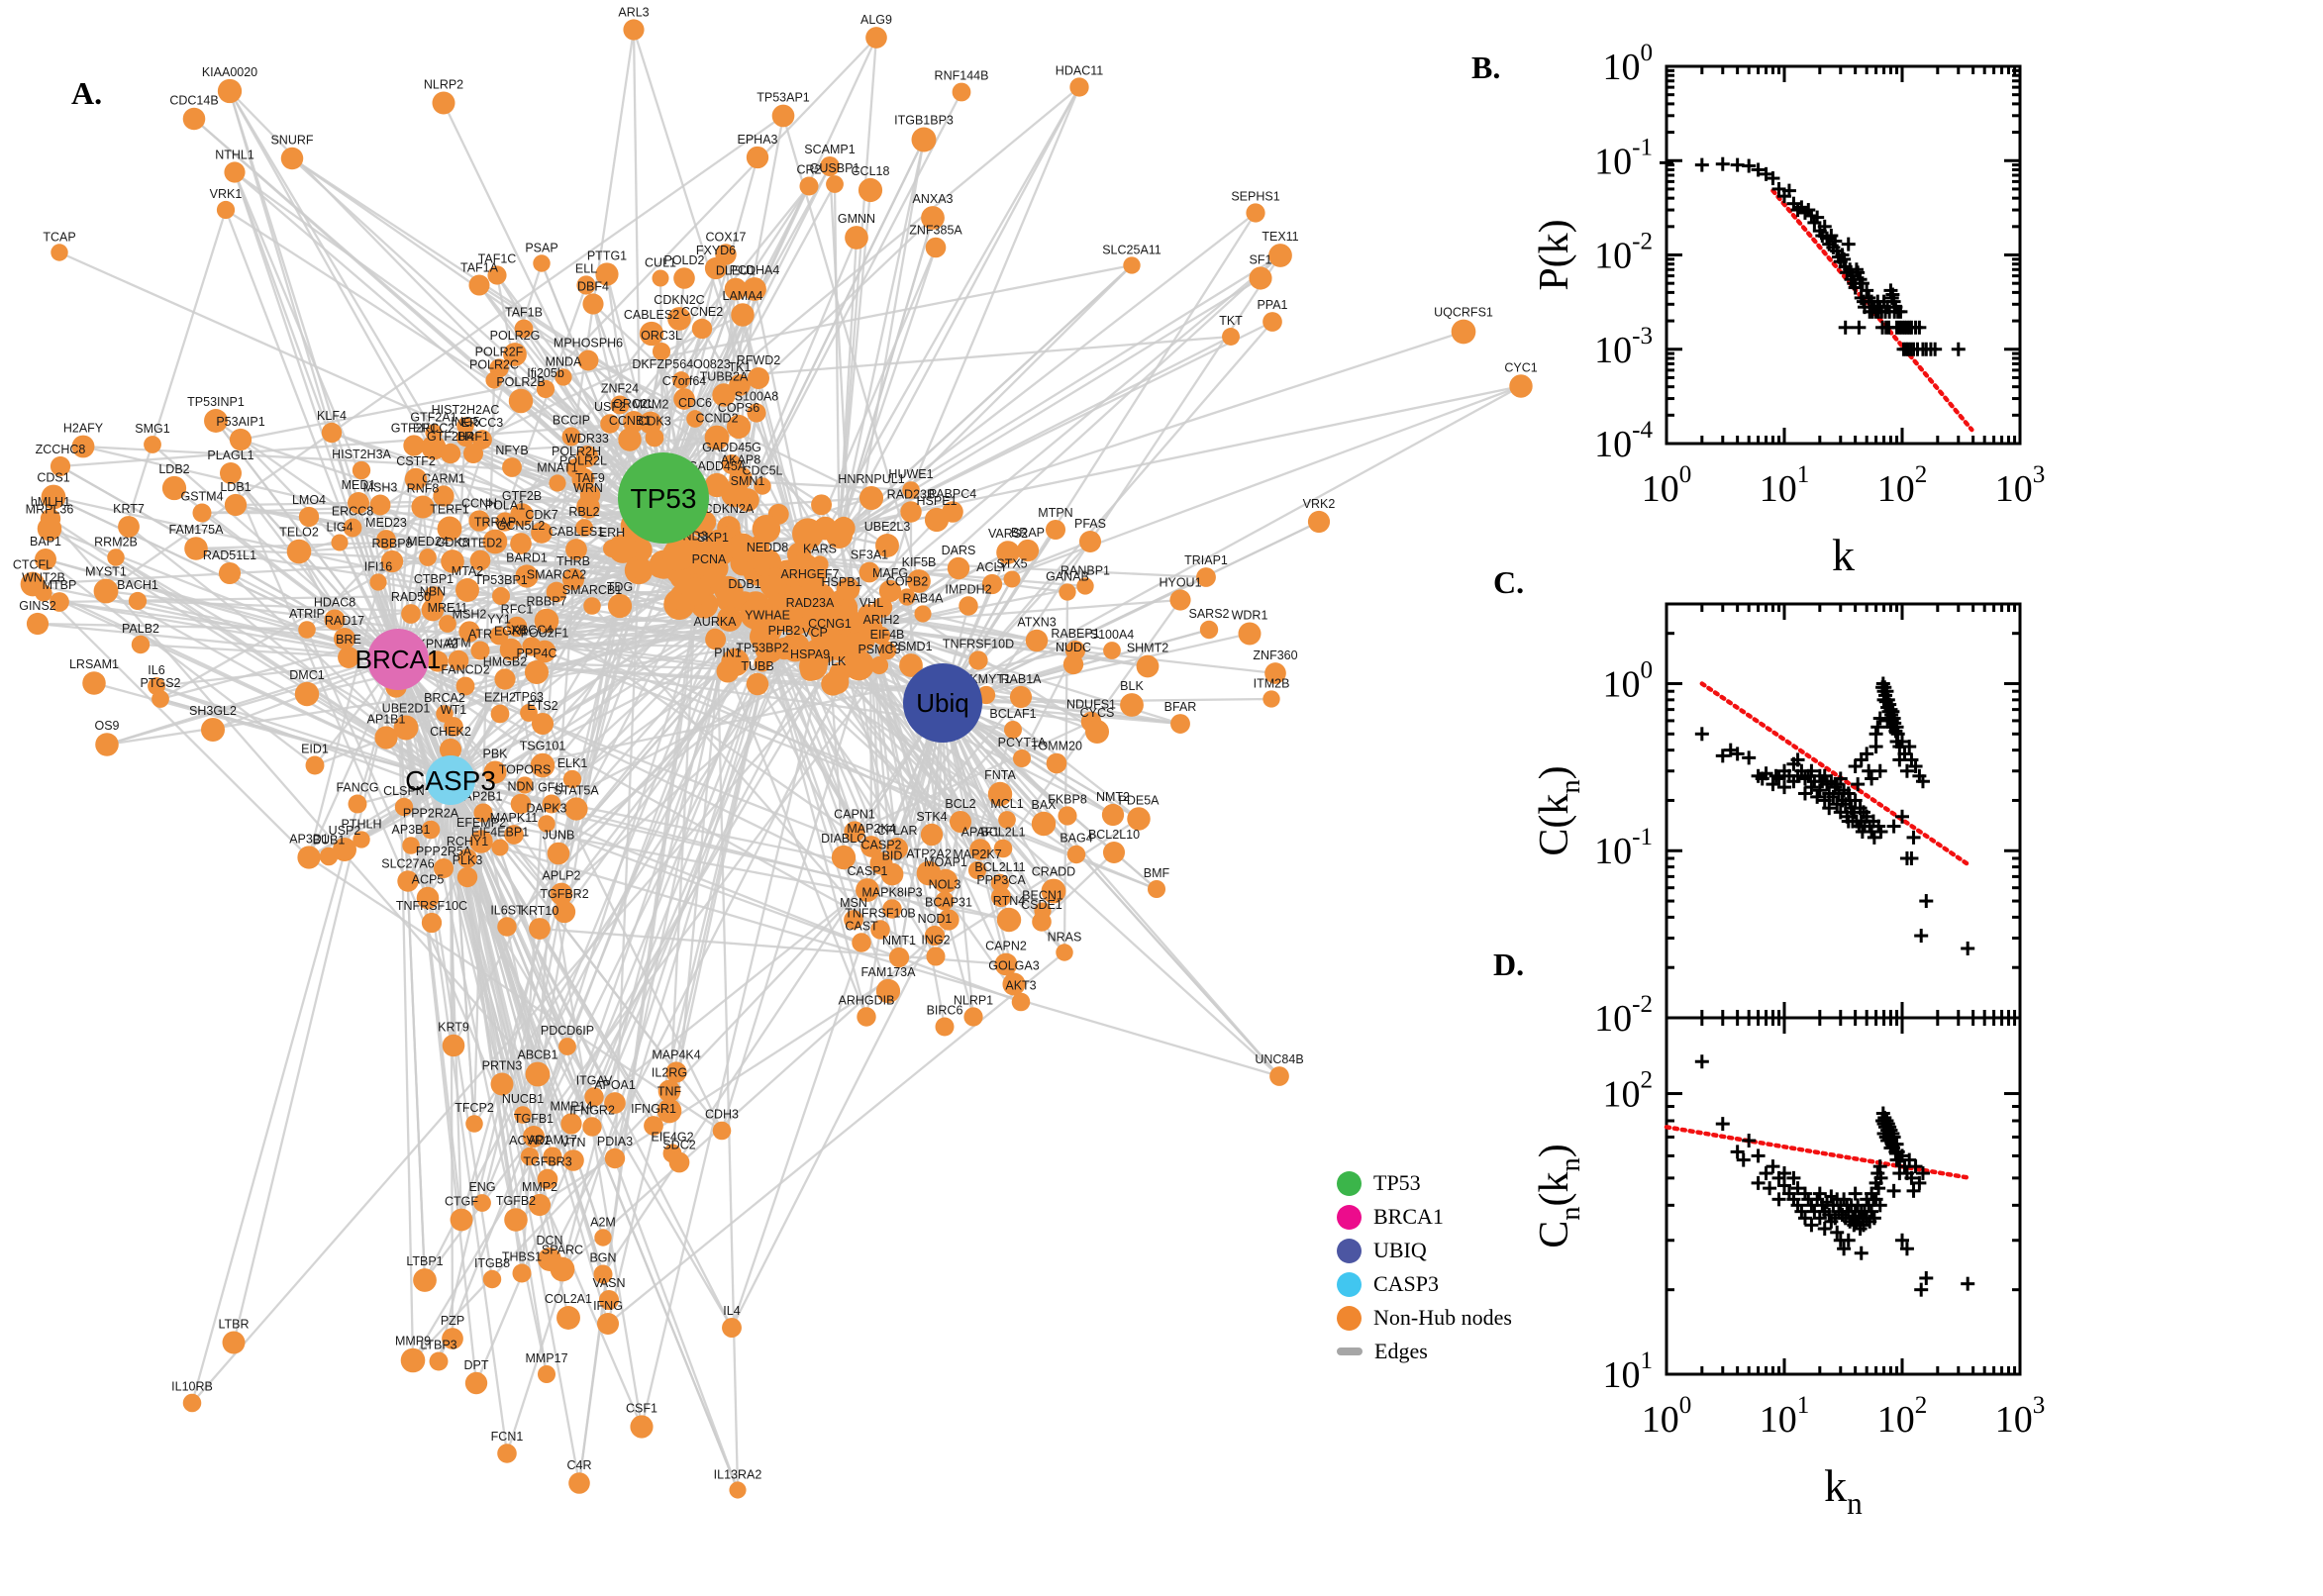 The image size is (2323, 1596). What do you see at coordinates (594, 1080) in the screenshot?
I see `network-node-label: ITGAV` at bounding box center [594, 1080].